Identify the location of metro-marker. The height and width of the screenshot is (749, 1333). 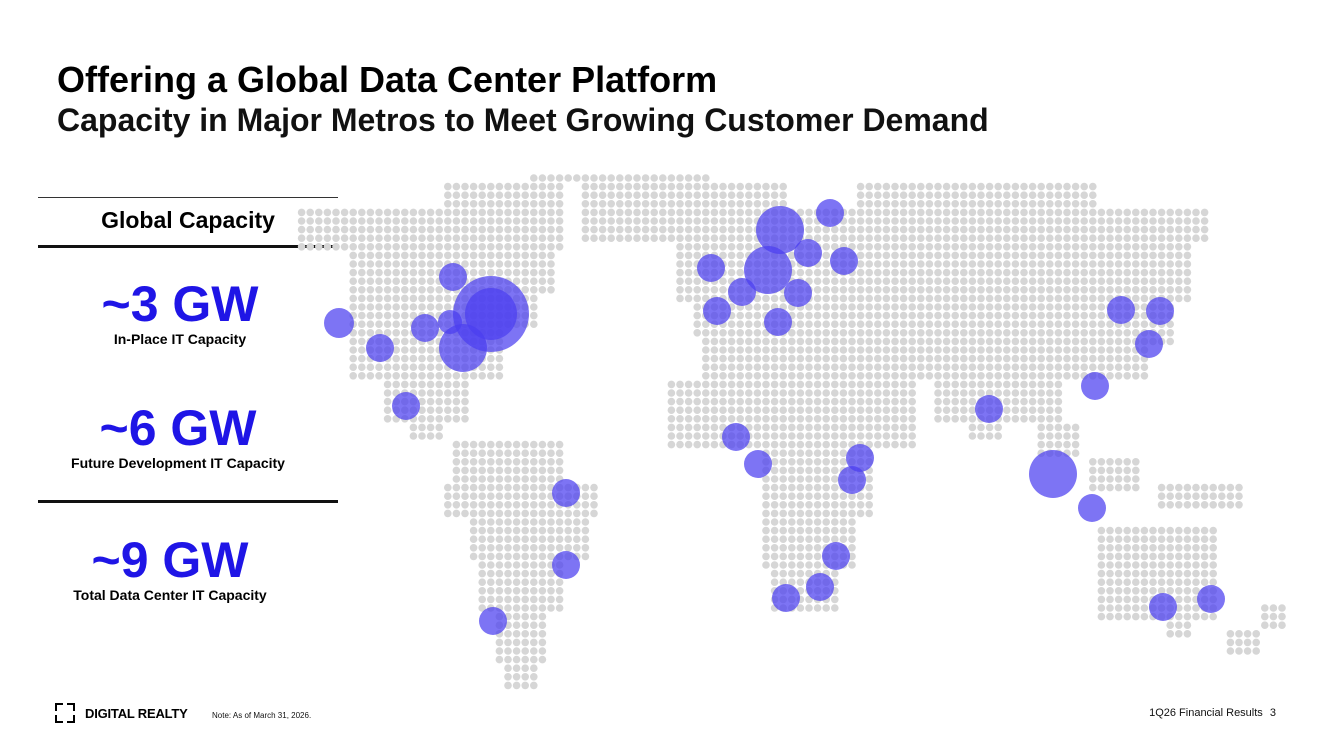
(1121, 310).